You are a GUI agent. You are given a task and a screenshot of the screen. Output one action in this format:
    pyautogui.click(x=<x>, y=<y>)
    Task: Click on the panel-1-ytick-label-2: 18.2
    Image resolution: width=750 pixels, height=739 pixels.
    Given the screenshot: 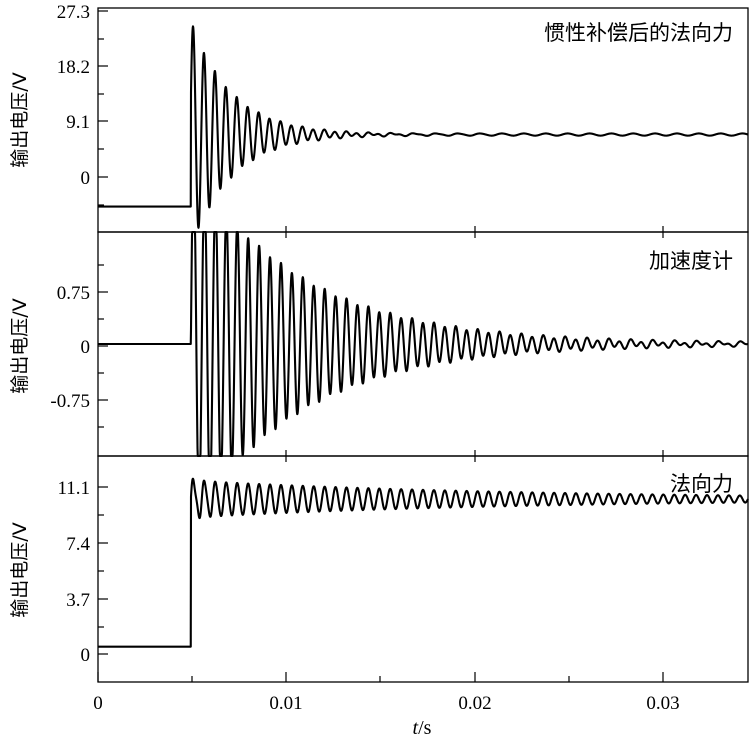 What is the action you would take?
    pyautogui.click(x=73, y=67)
    